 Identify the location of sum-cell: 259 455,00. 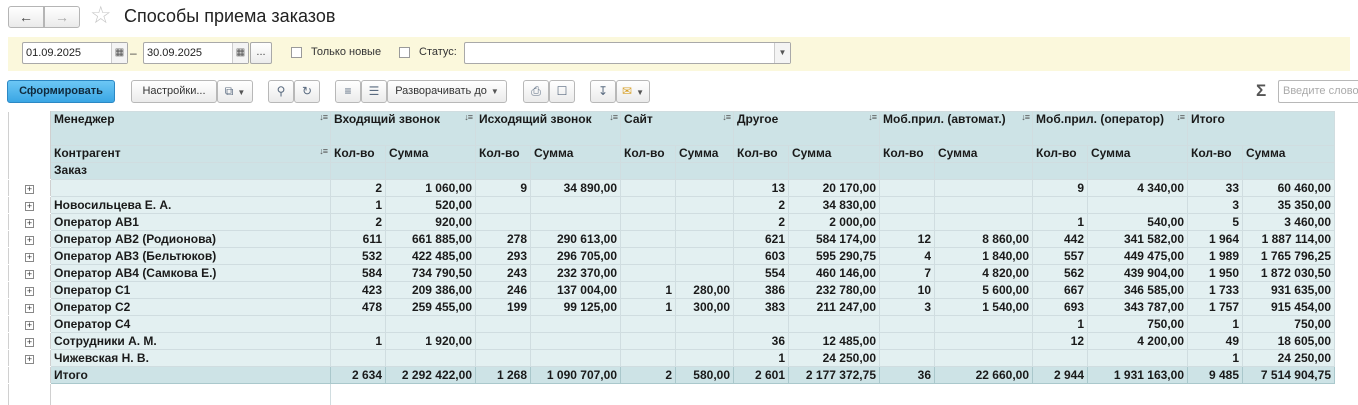
(430, 307).